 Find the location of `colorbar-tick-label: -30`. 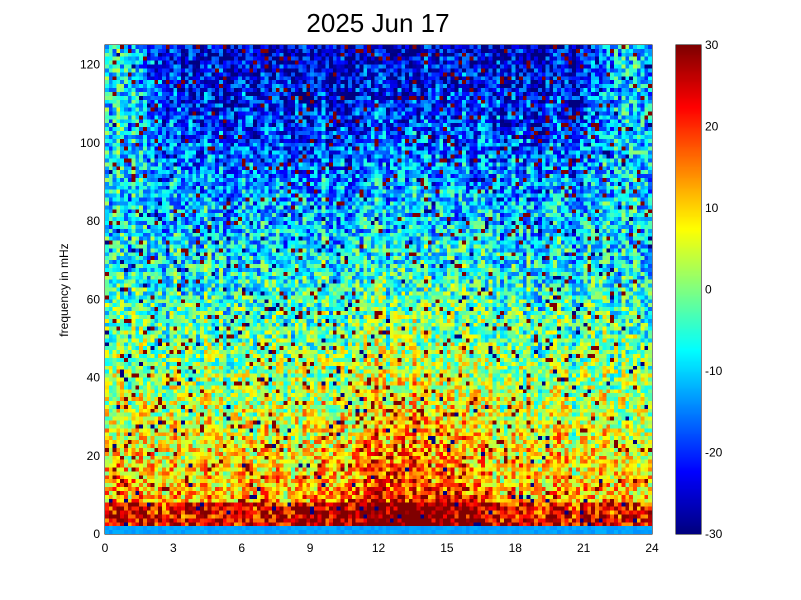

colorbar-tick-label: -30 is located at coordinates (714, 534).